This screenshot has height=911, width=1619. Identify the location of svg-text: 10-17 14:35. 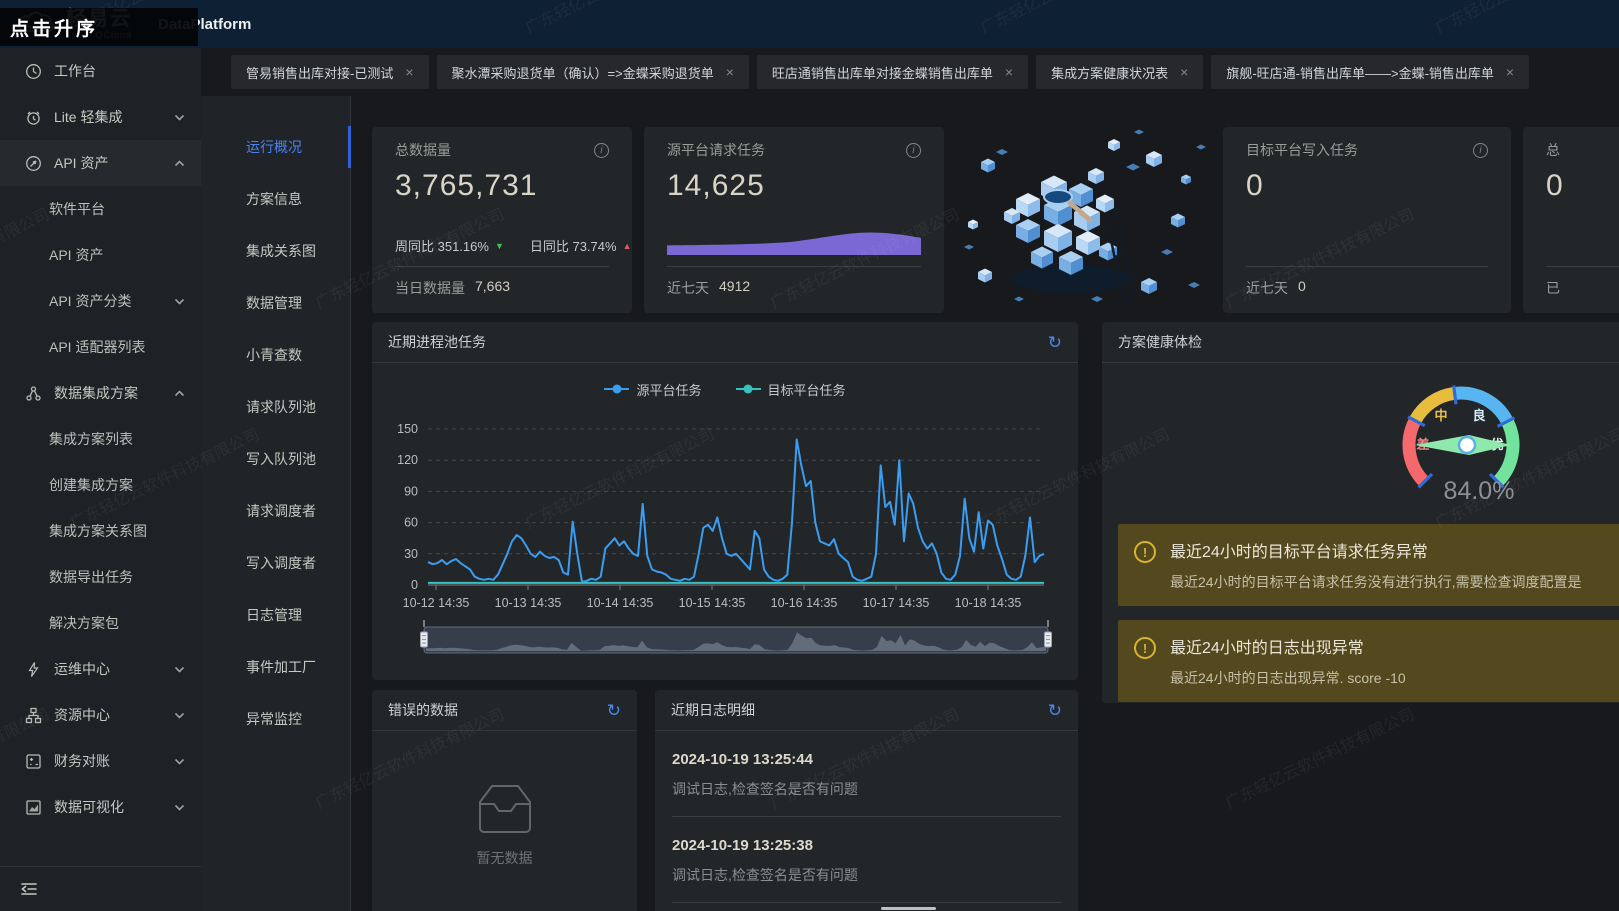
(896, 603).